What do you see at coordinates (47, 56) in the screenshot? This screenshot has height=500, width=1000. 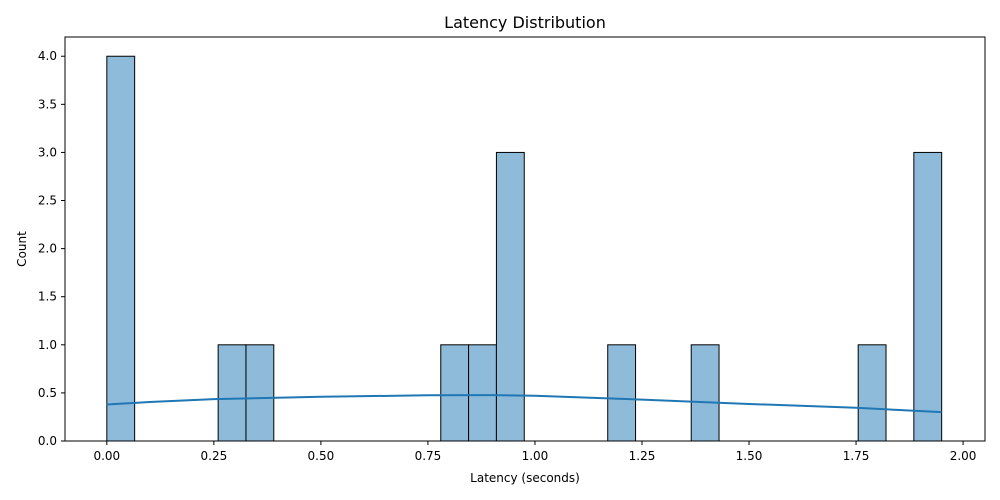 I see `y-tick-label-8: 4.0` at bounding box center [47, 56].